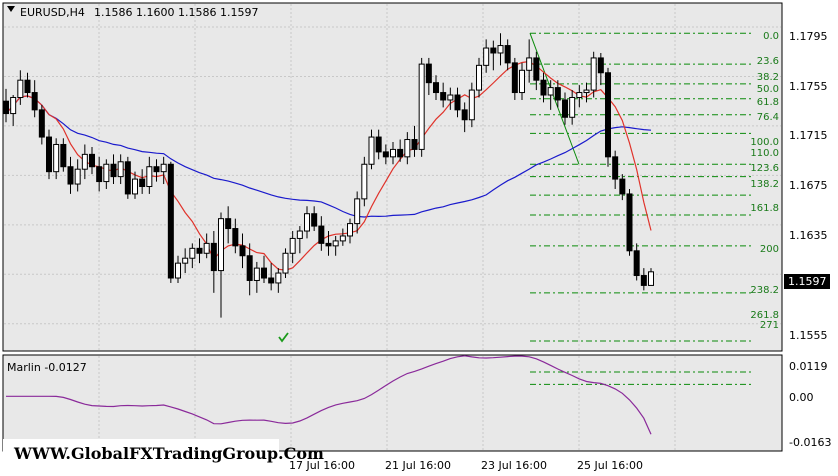 The image size is (838, 476). What do you see at coordinates (141, 453) in the screenshot?
I see `watermark-background` at bounding box center [141, 453].